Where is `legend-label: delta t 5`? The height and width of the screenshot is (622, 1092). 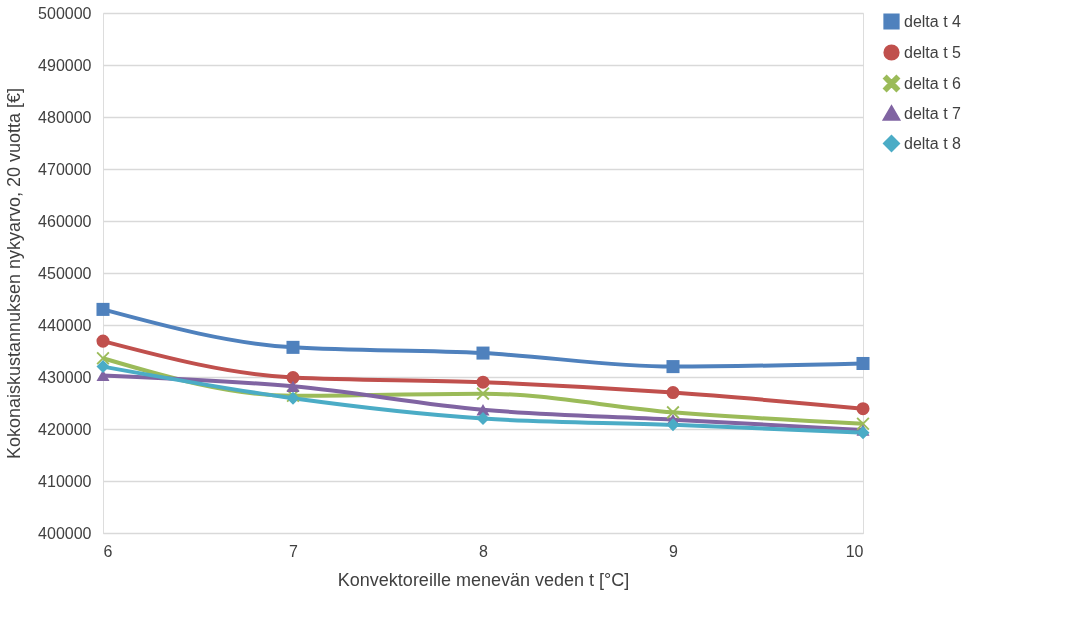 legend-label: delta t 5 is located at coordinates (933, 52).